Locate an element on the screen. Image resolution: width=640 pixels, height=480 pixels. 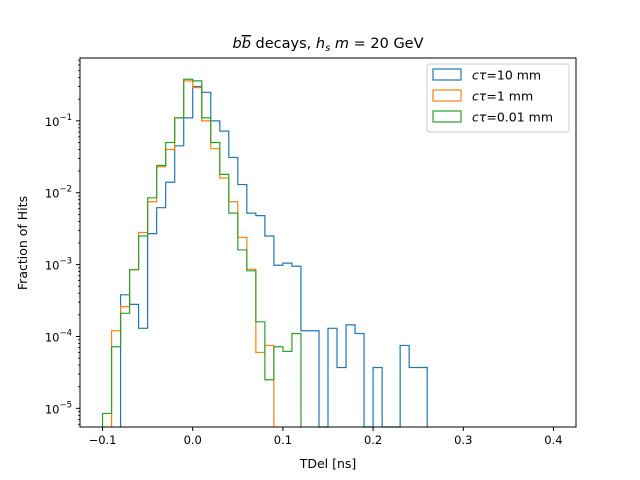
legend-label: cτ=1 mm is located at coordinates (502, 96).